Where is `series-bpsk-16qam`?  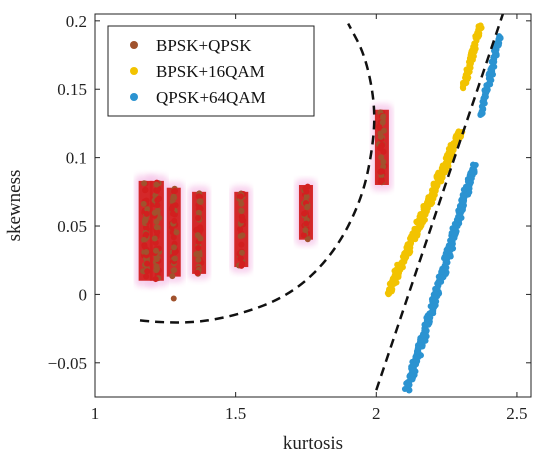
series-bpsk-16qam is located at coordinates (434, 160).